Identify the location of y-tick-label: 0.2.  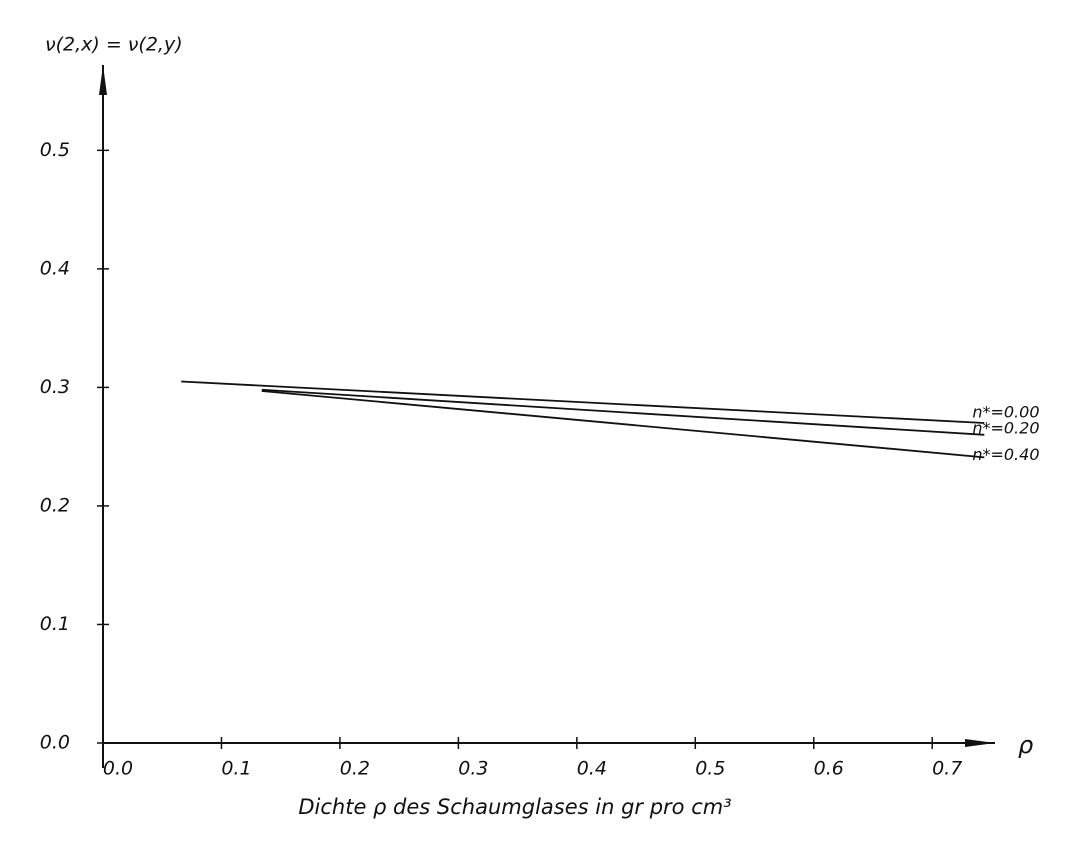
(55, 505).